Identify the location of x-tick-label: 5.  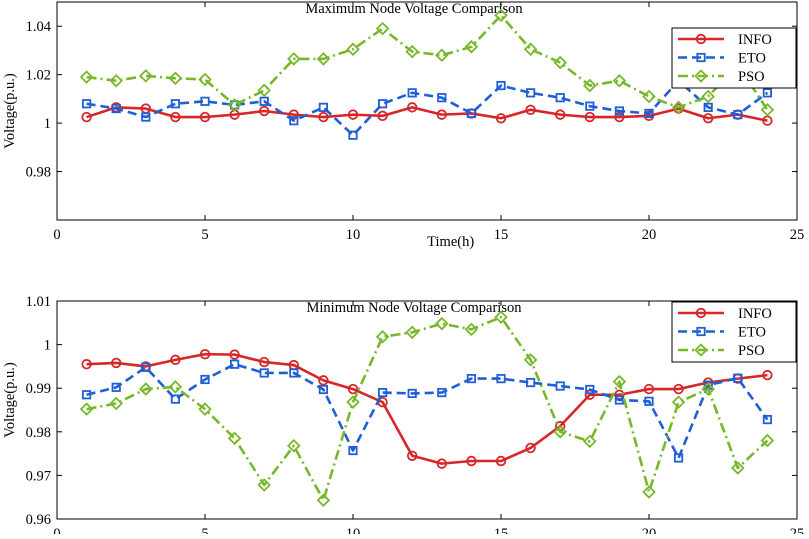
(204, 530).